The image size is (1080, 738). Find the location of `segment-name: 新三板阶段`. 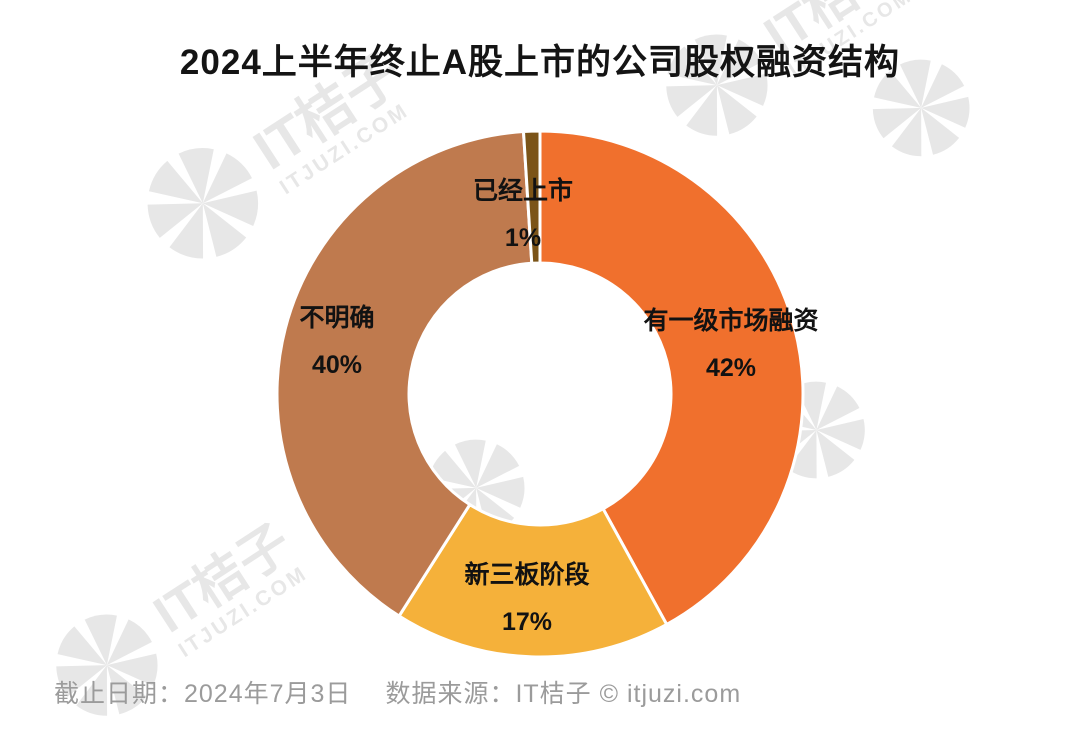

segment-name: 新三板阶段 is located at coordinates (527, 575).